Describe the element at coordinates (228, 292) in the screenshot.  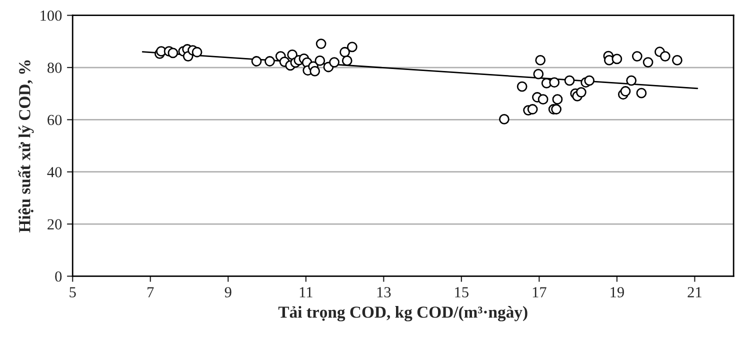
I see `x-tick-label: 9` at that location.